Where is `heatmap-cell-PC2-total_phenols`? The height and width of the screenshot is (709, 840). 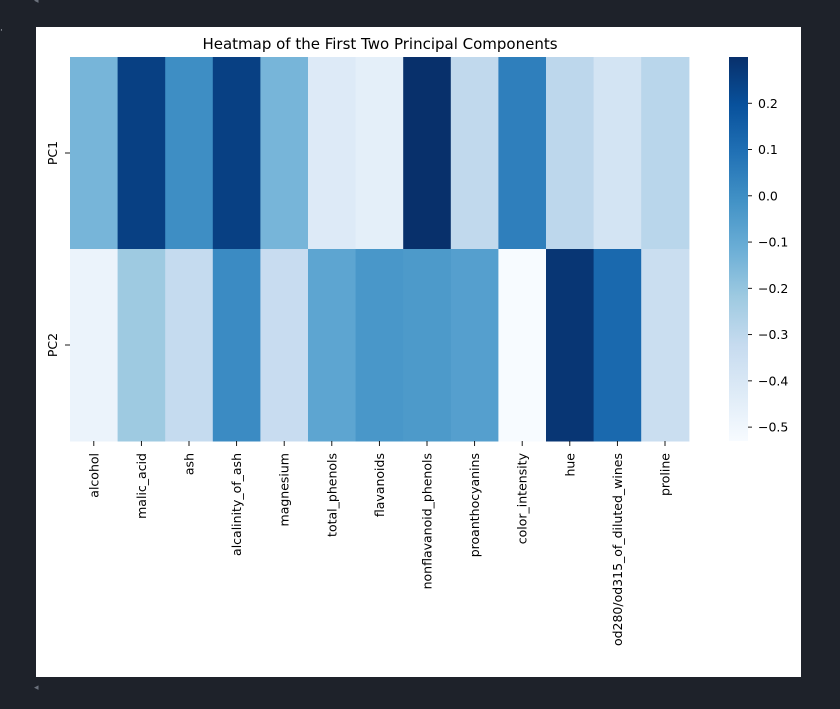 heatmap-cell-PC2-total_phenols is located at coordinates (332, 345).